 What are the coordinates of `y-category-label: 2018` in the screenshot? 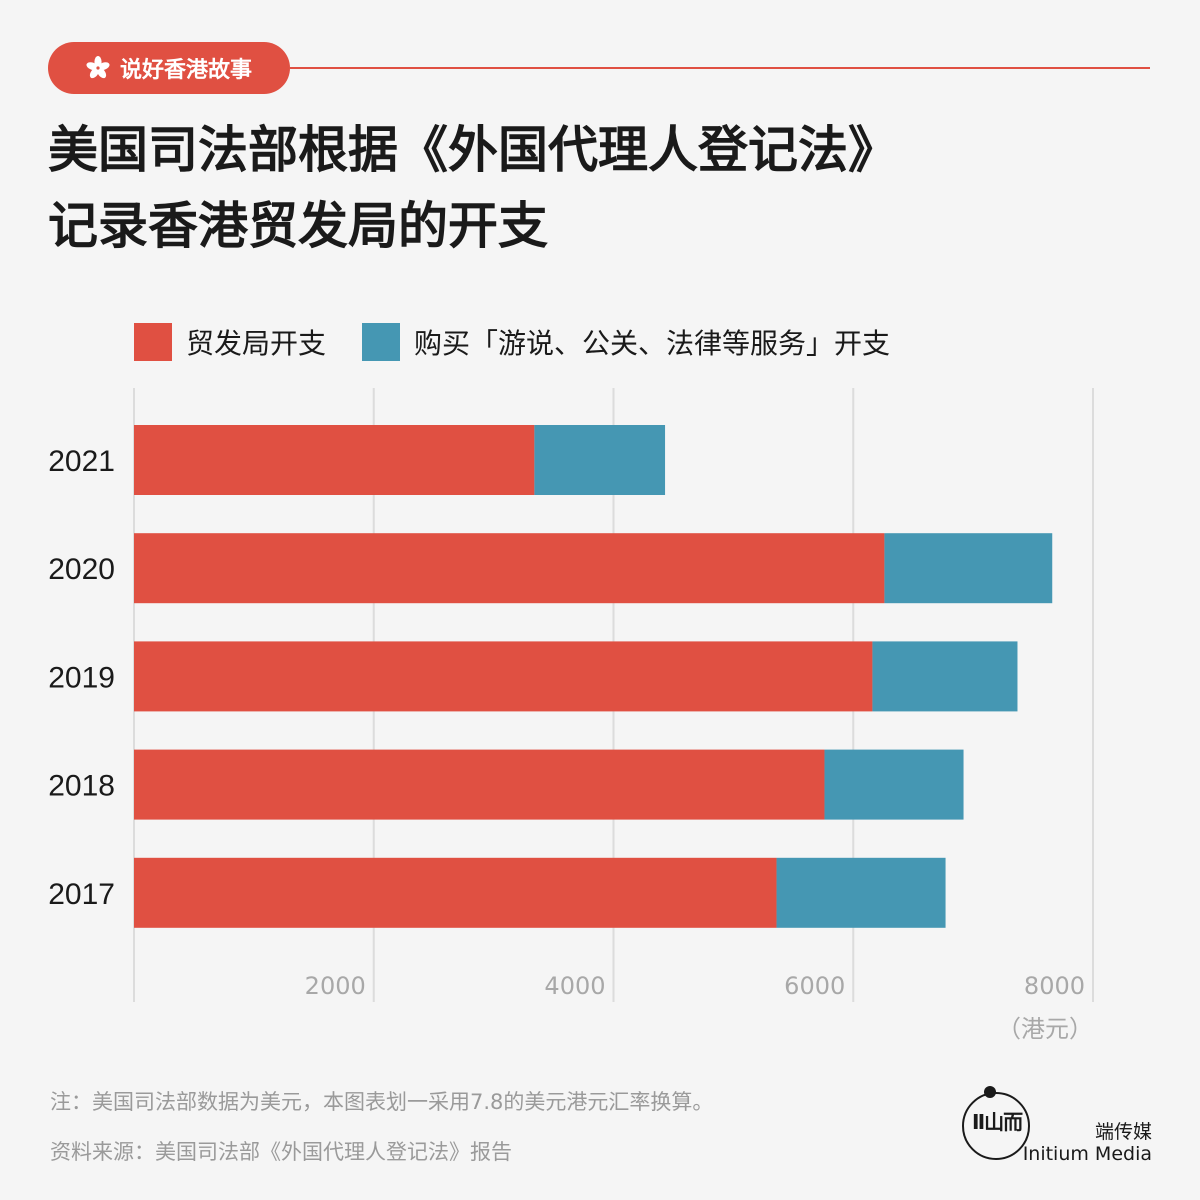 It's located at (81, 786).